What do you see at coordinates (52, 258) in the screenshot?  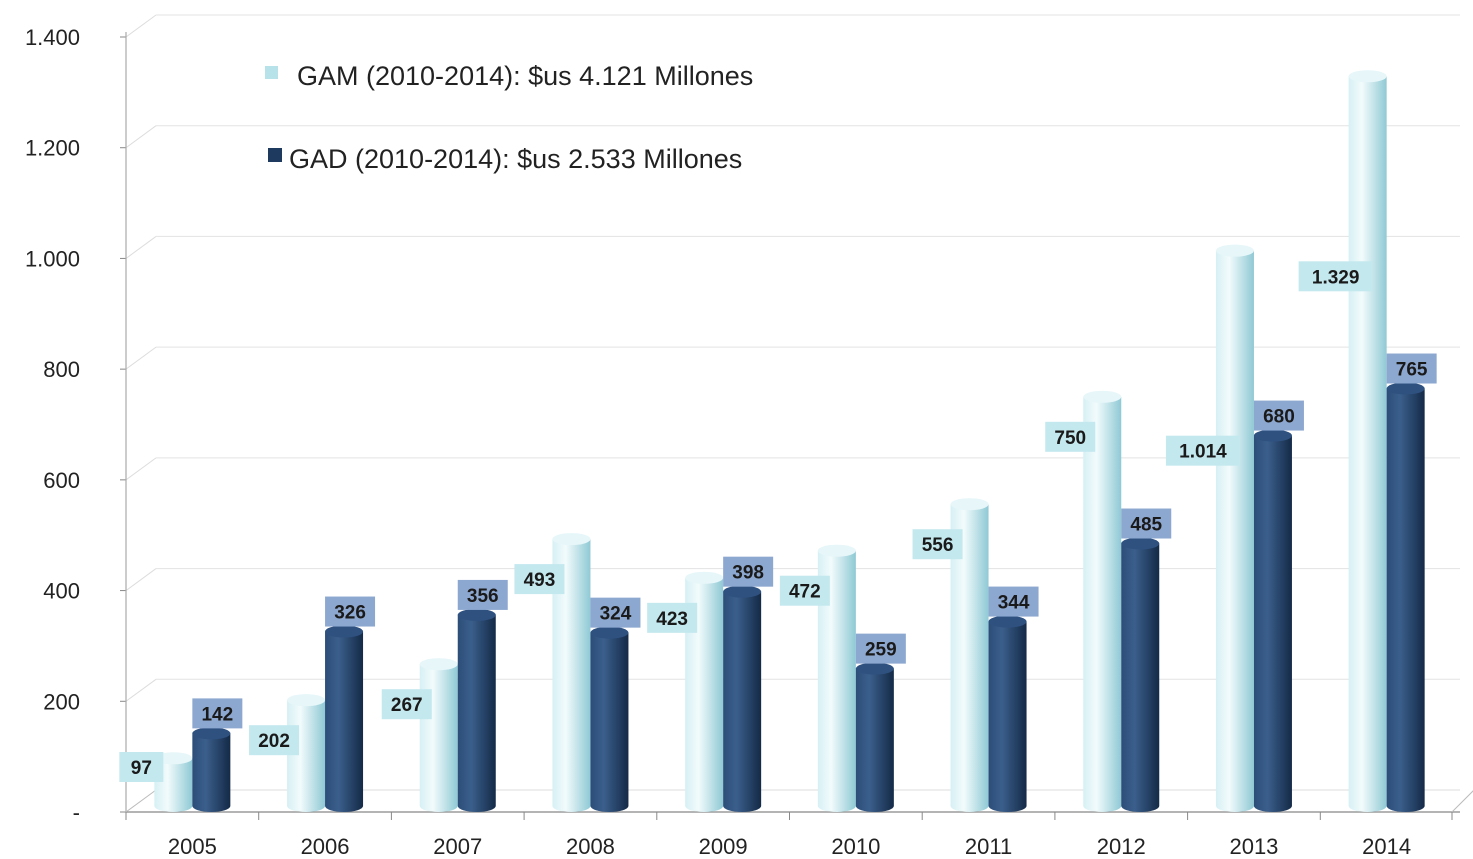 I see `y-tick-label: 1.000` at bounding box center [52, 258].